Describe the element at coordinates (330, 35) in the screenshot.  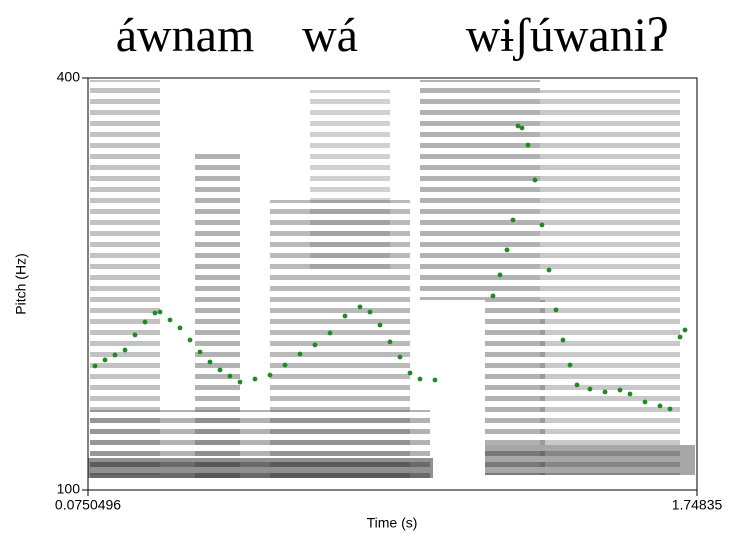
I see `word: wá` at that location.